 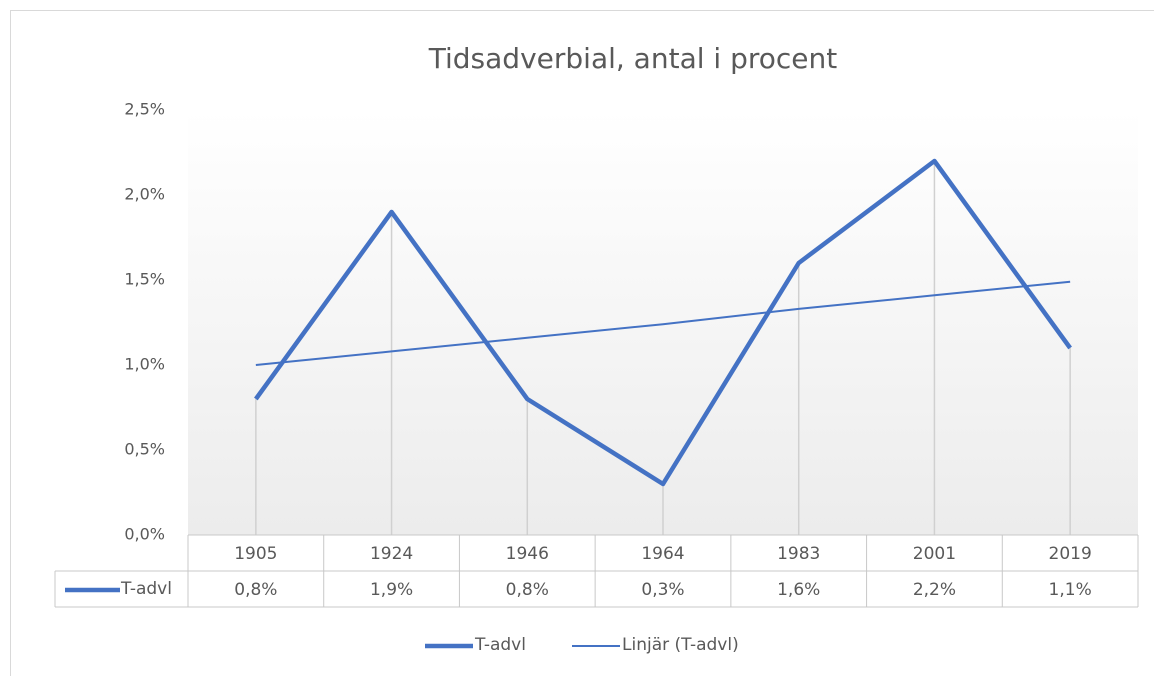 I want to click on x-tick-label: 1964, so click(x=662, y=554).